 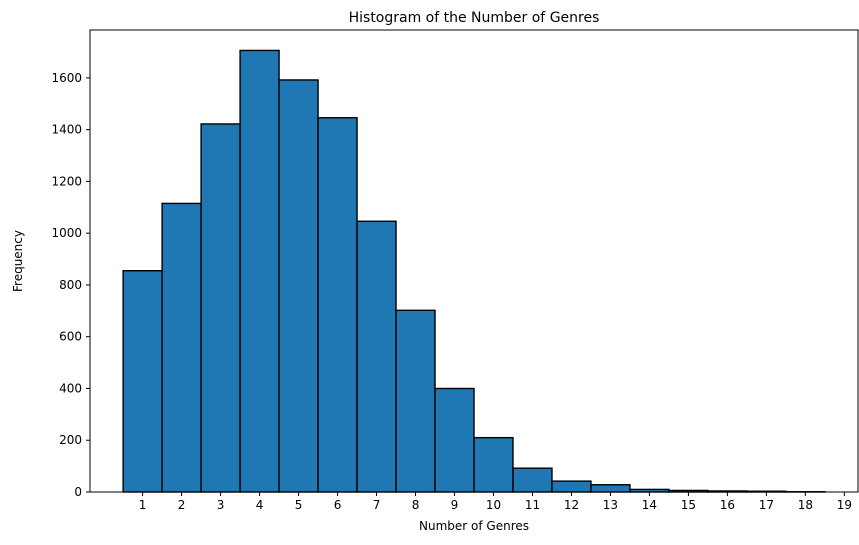 What do you see at coordinates (844, 505) in the screenshot?
I see `x-tick-label: 19` at bounding box center [844, 505].